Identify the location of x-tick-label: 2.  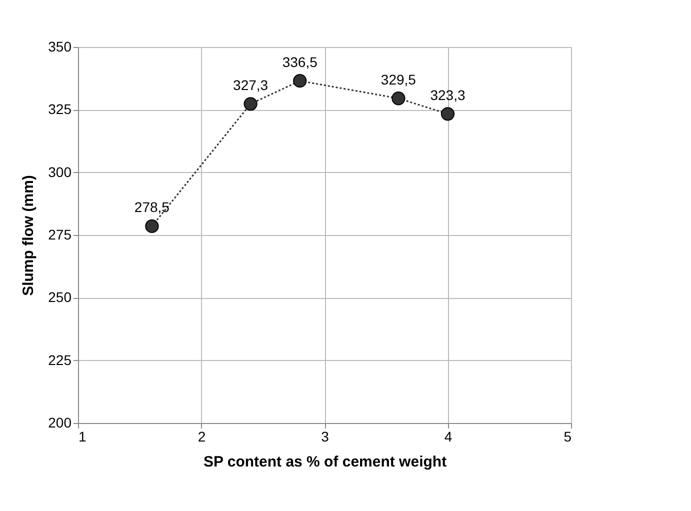
(202, 436).